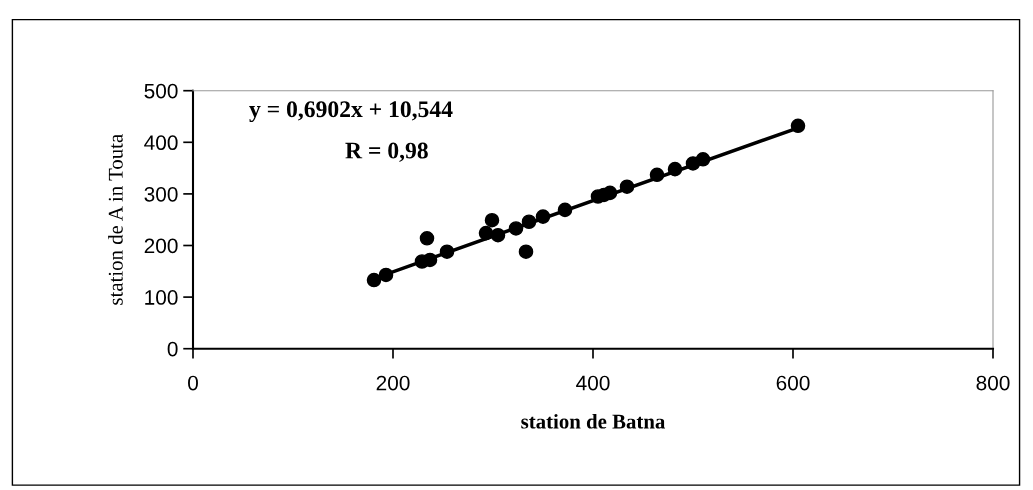 Image resolution: width=1033 pixels, height=490 pixels. Describe the element at coordinates (161, 194) in the screenshot. I see `y-tick-label: 300` at that location.